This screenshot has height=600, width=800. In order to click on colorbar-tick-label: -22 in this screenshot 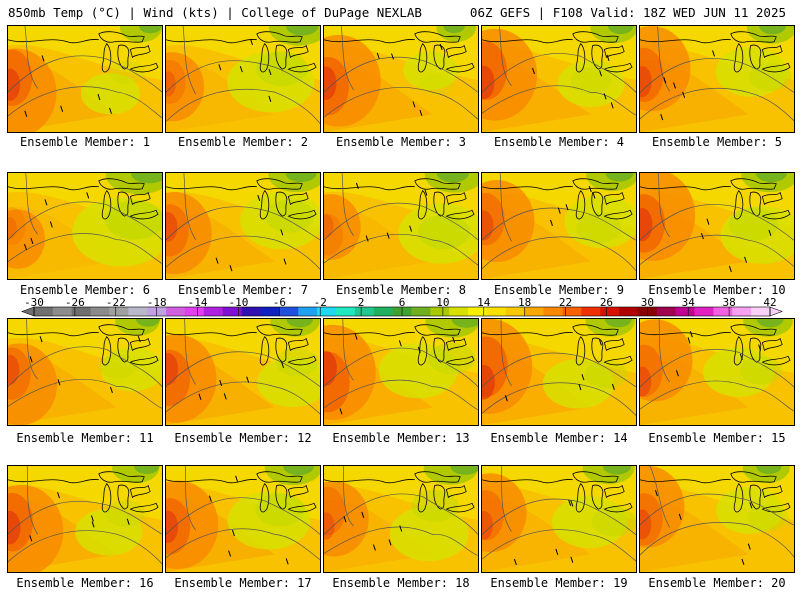, I will do `click(116, 303)`.